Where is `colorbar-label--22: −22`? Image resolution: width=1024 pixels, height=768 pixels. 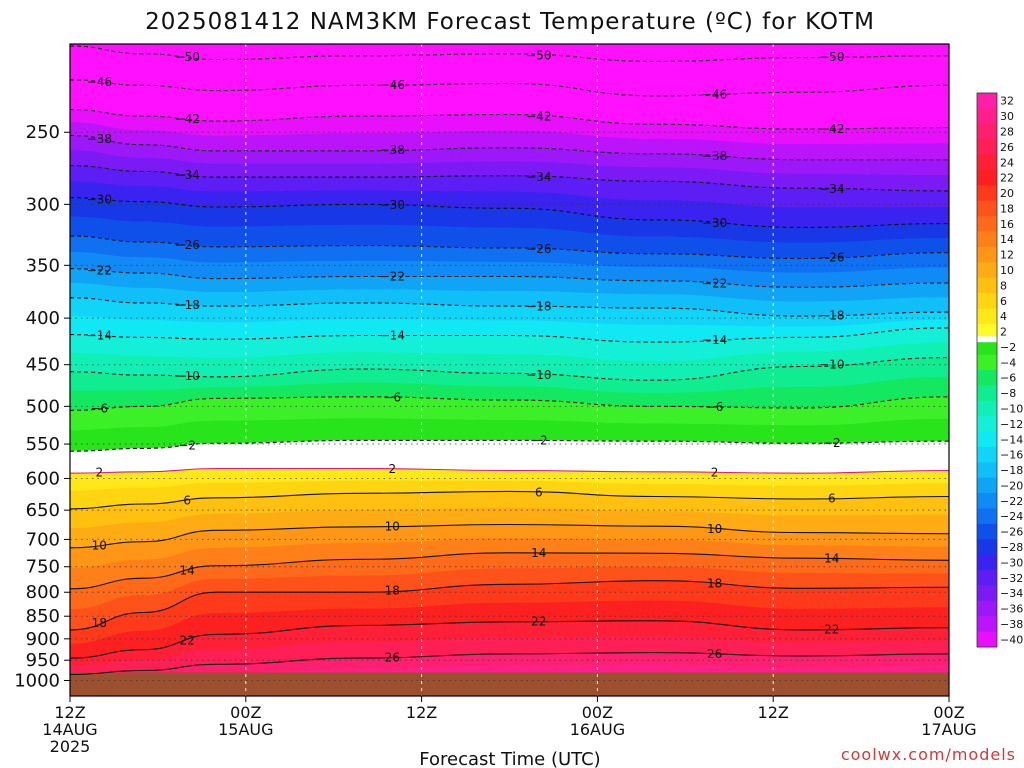 colorbar-label--22: −22 is located at coordinates (1011, 501).